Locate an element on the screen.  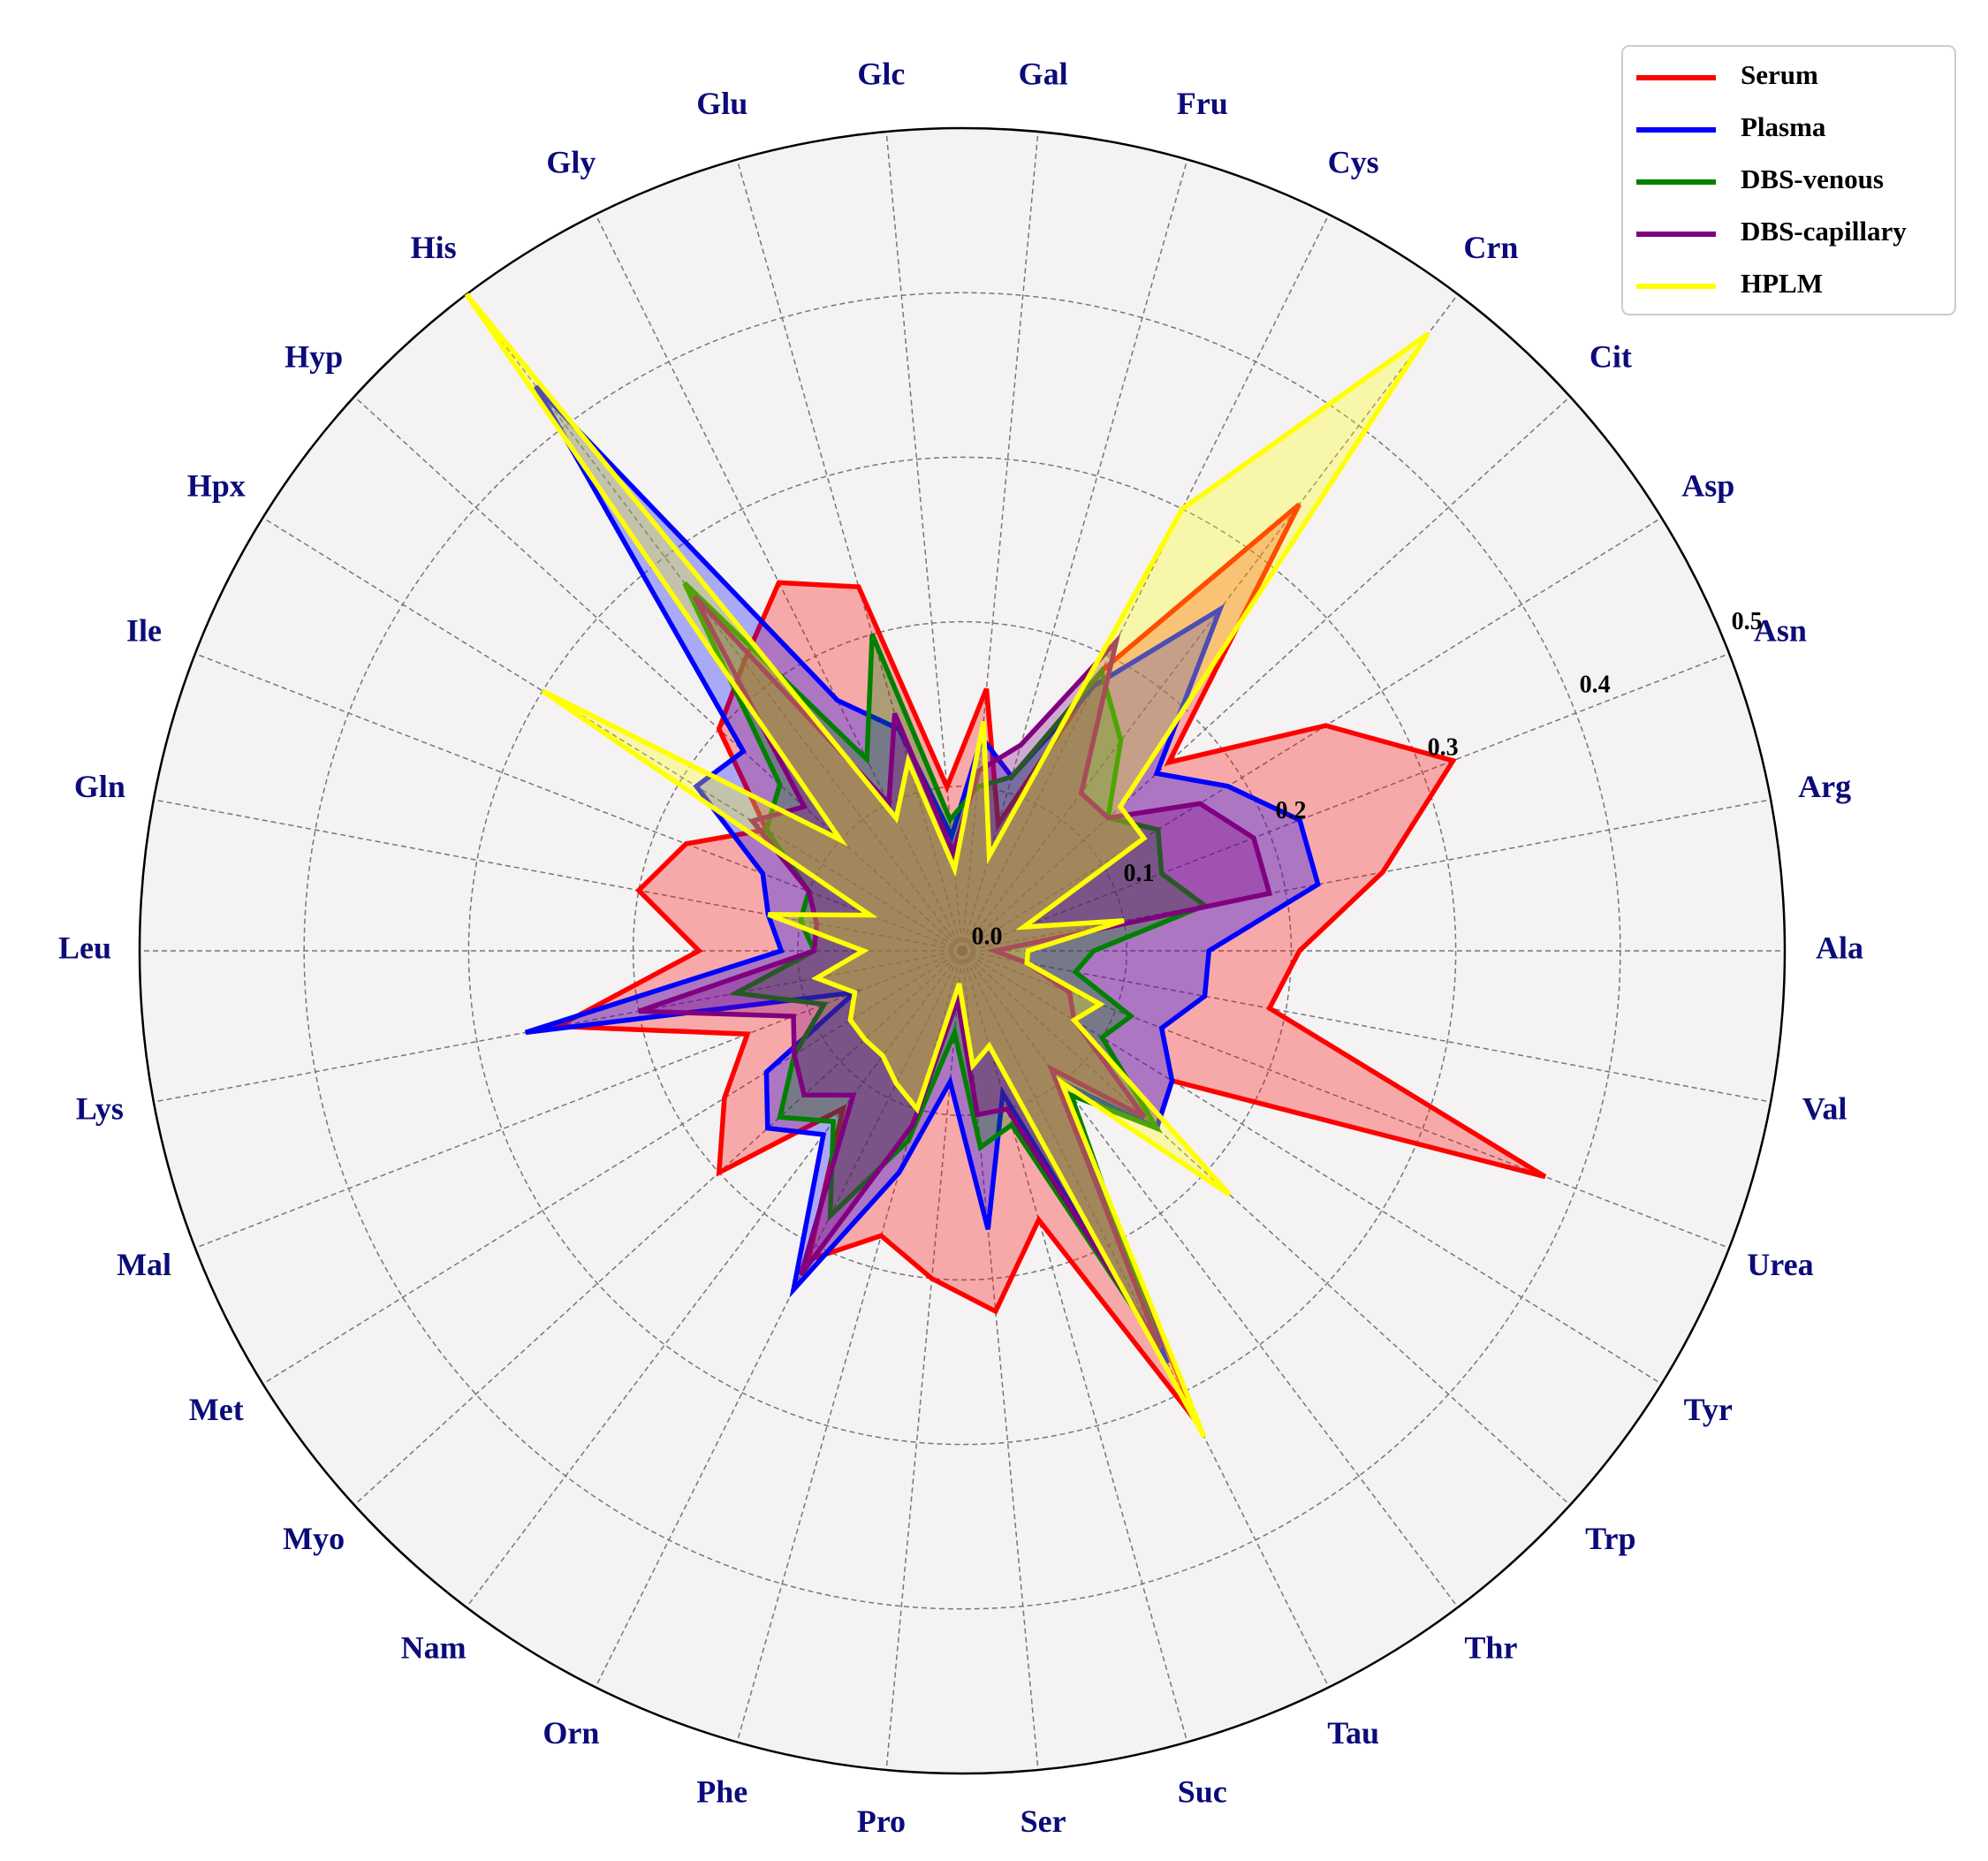
category-label: Met is located at coordinates (216, 1409).